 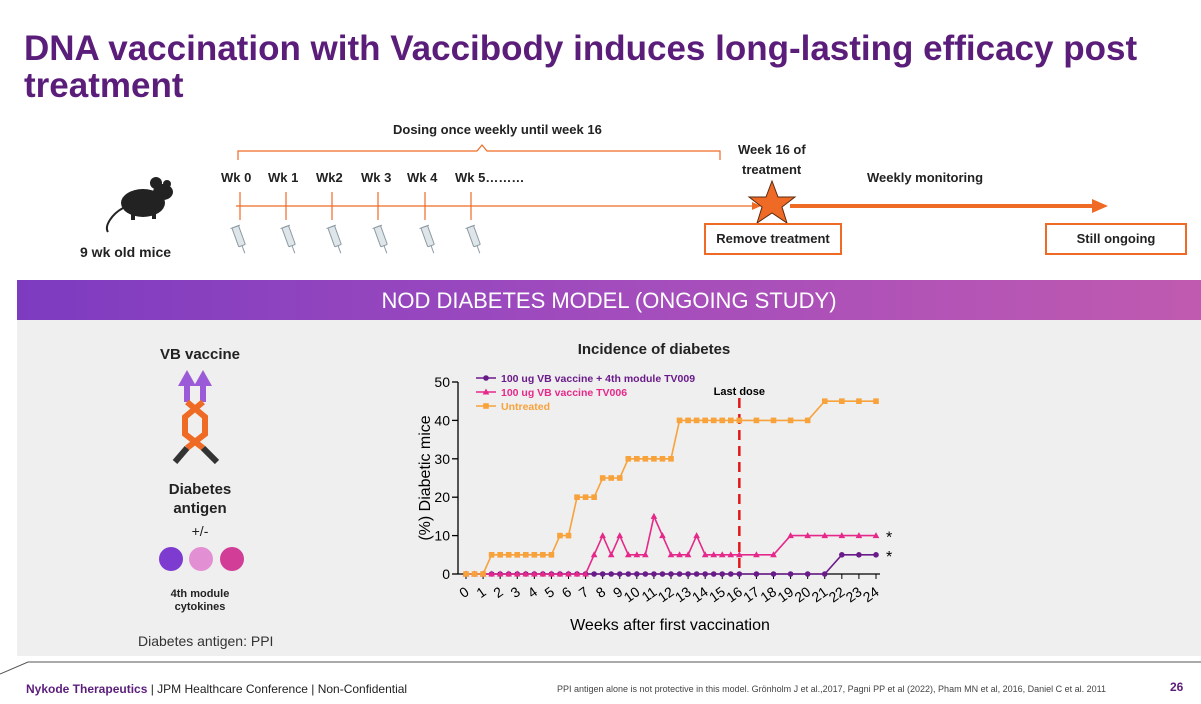 I want to click on x-tick-label: 24, so click(x=871, y=594).